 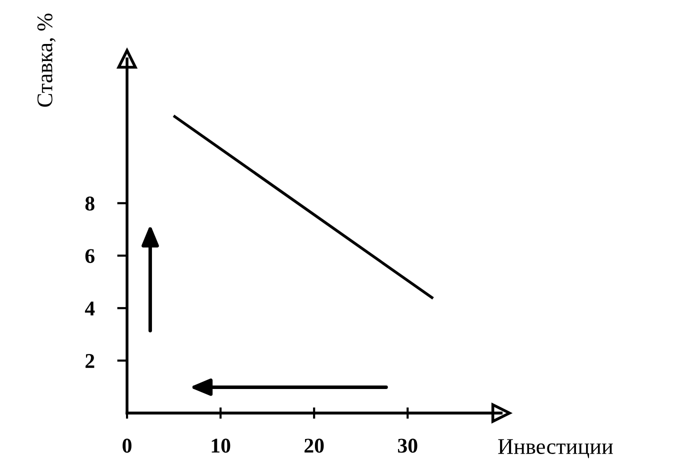 I want to click on y-tick-label: 8, so click(x=89, y=203).